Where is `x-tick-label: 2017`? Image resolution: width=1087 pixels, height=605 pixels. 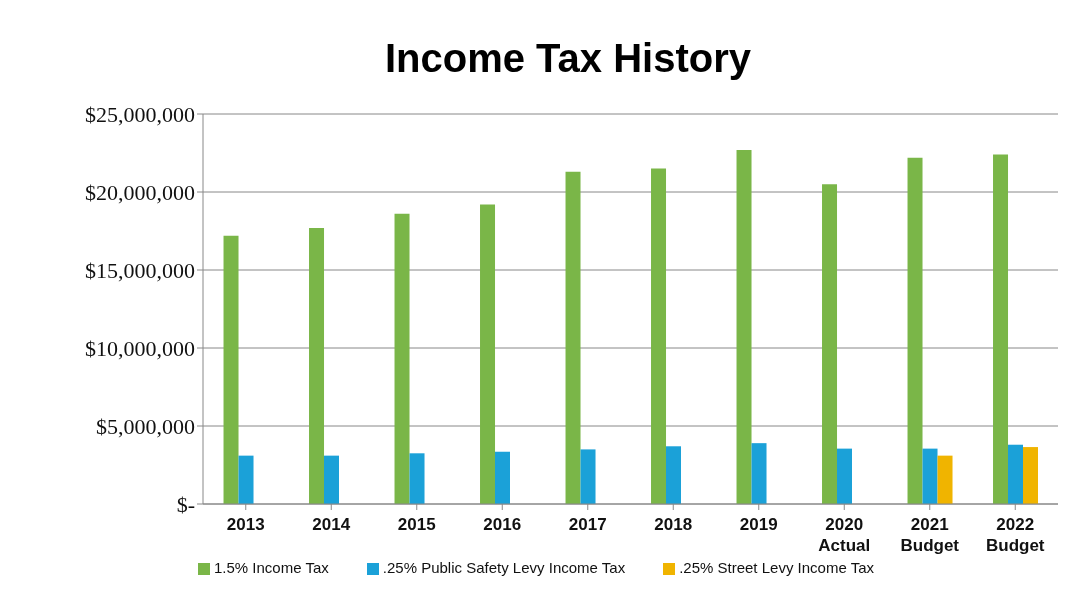 x-tick-label: 2017 is located at coordinates (587, 524).